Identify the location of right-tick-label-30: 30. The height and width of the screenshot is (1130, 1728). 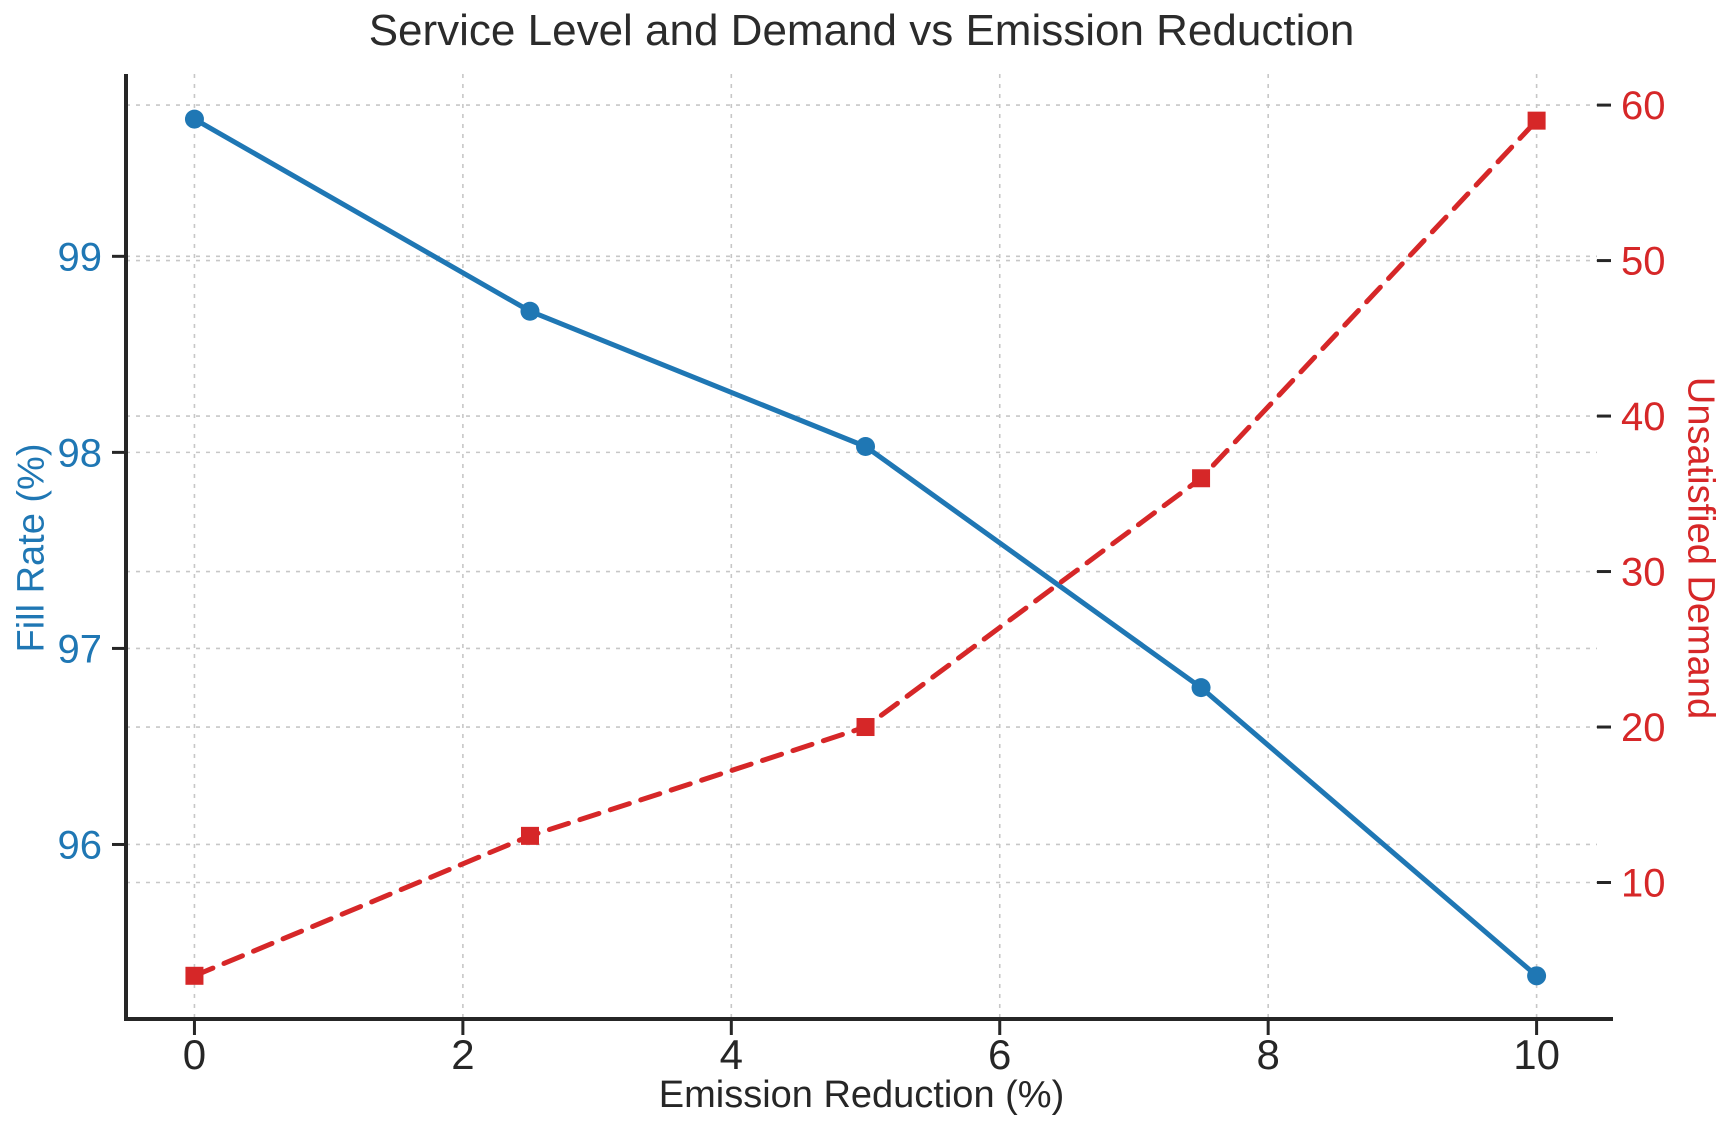
(1643, 573).